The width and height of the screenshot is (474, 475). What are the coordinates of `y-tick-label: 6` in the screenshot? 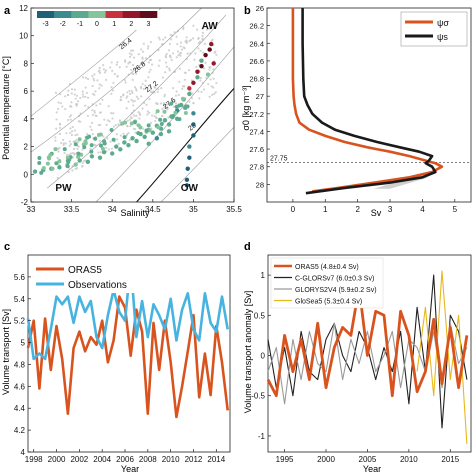 It's located at (26, 91).